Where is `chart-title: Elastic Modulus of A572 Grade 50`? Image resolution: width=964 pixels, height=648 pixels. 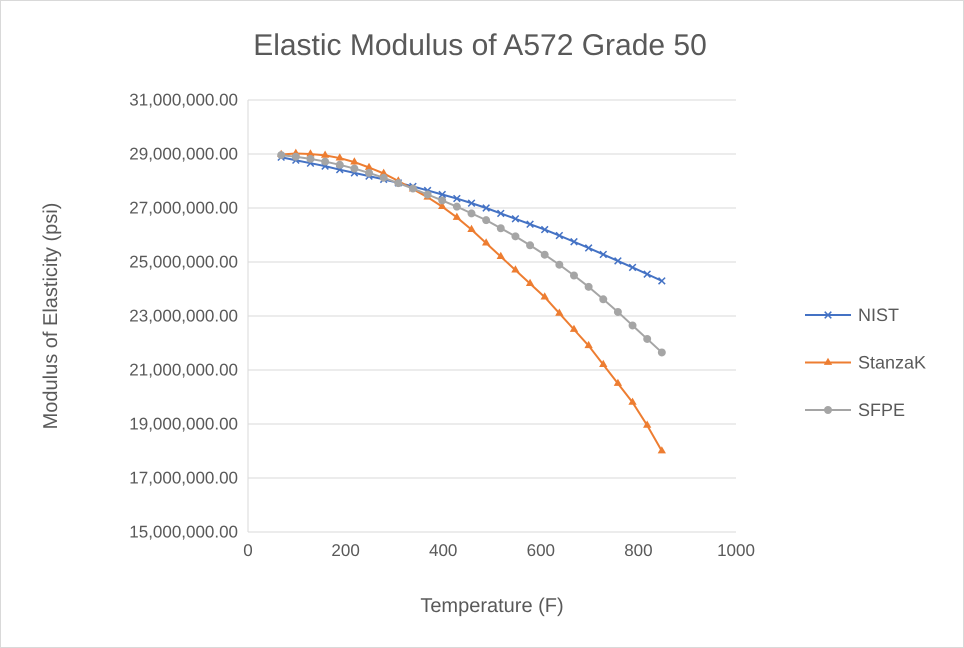
chart-title: Elastic Modulus of A572 Grade 50 is located at coordinates (480, 45).